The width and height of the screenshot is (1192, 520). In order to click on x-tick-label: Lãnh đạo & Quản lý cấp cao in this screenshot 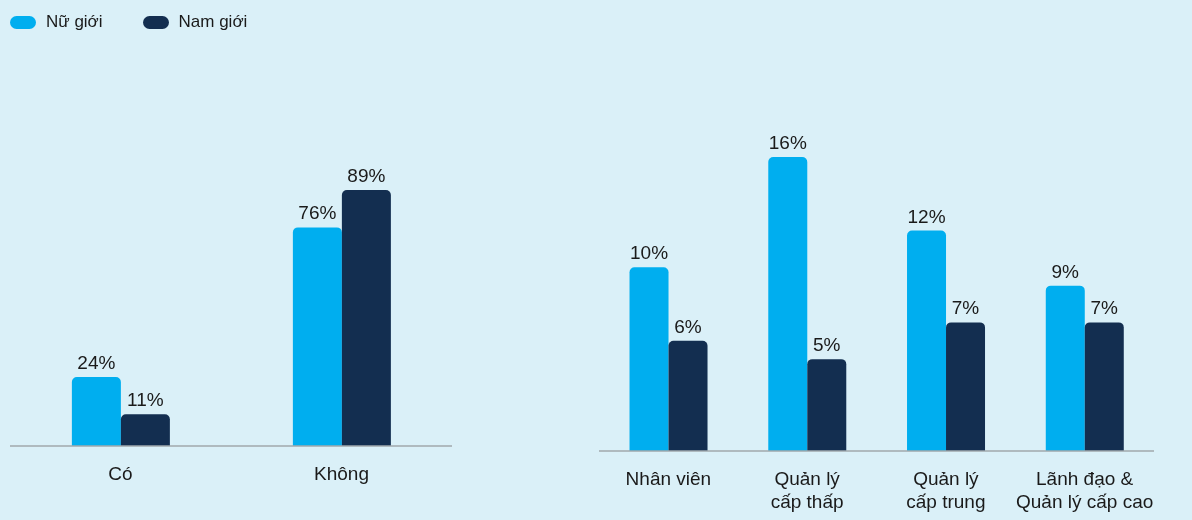, I will do `click(1084, 490)`.